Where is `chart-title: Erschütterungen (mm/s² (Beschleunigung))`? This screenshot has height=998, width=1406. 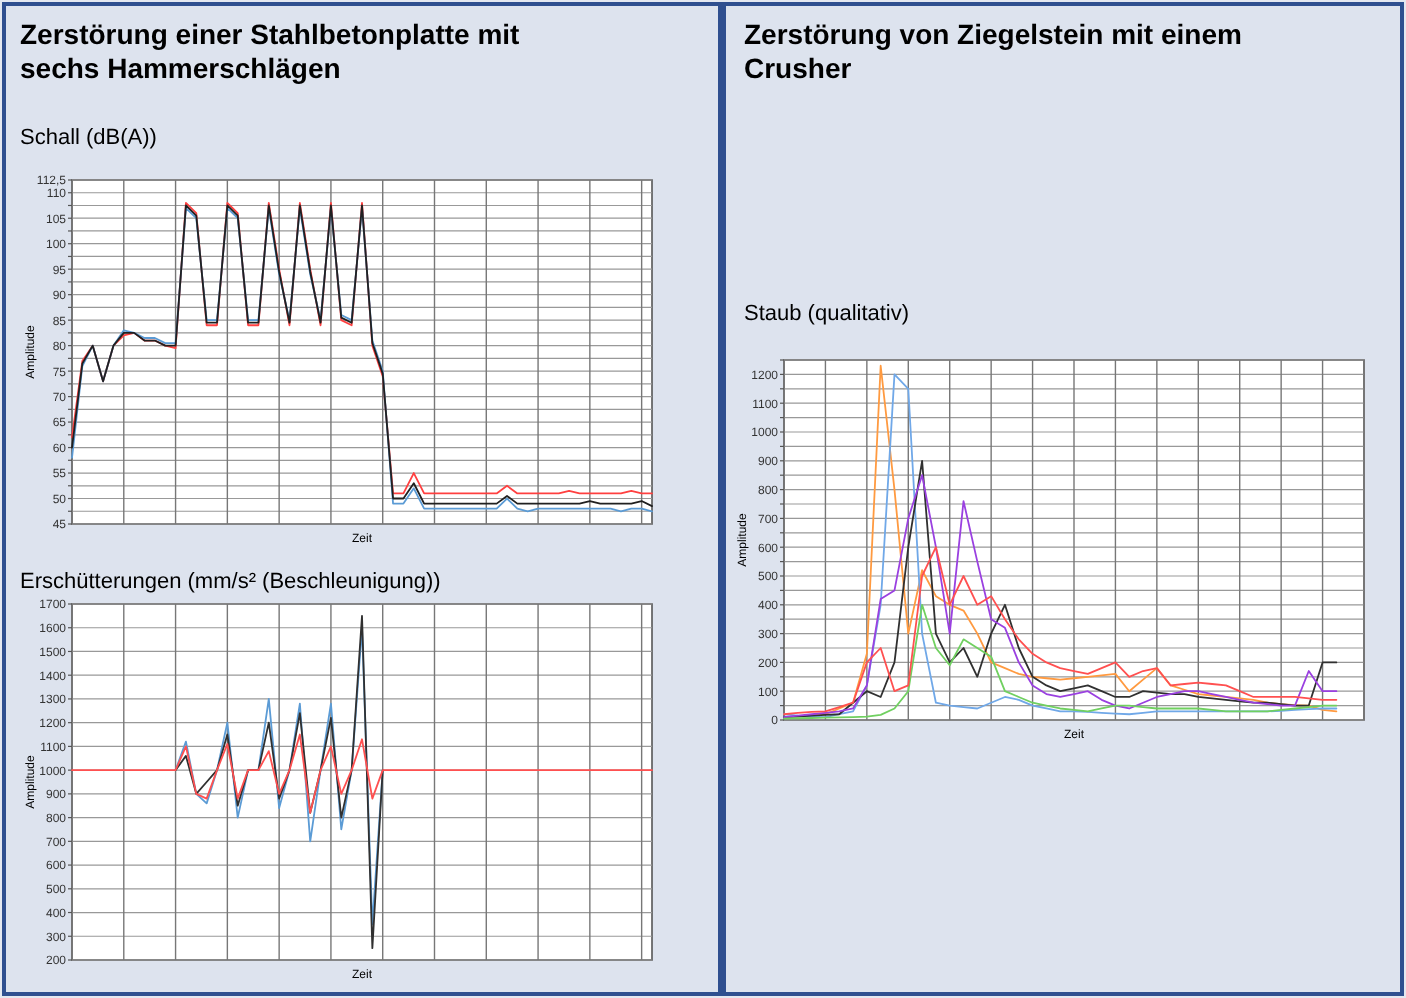 chart-title: Erschütterungen (mm/s² (Beschleunigung)) is located at coordinates (230, 582).